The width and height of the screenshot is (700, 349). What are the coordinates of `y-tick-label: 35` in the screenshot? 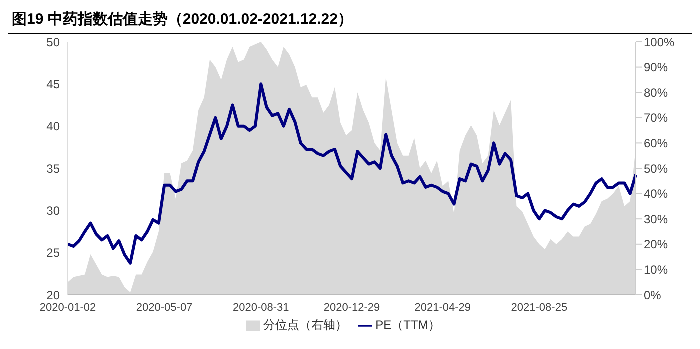 It's located at (53, 169).